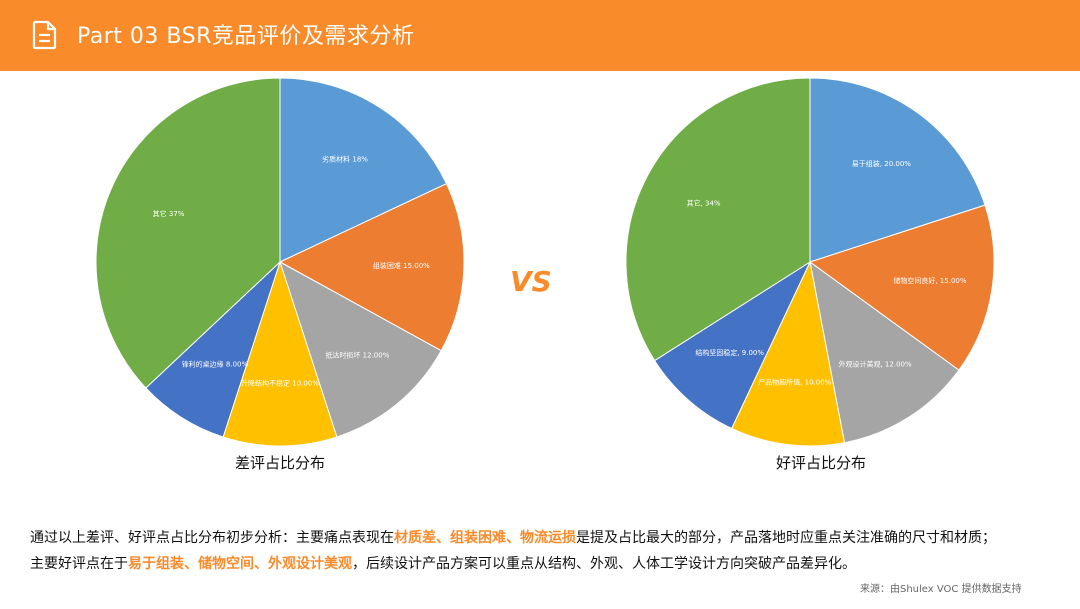 The image size is (1080, 609). What do you see at coordinates (280, 463) in the screenshot?
I see `chart-caption-negative: 差评占比分布` at bounding box center [280, 463].